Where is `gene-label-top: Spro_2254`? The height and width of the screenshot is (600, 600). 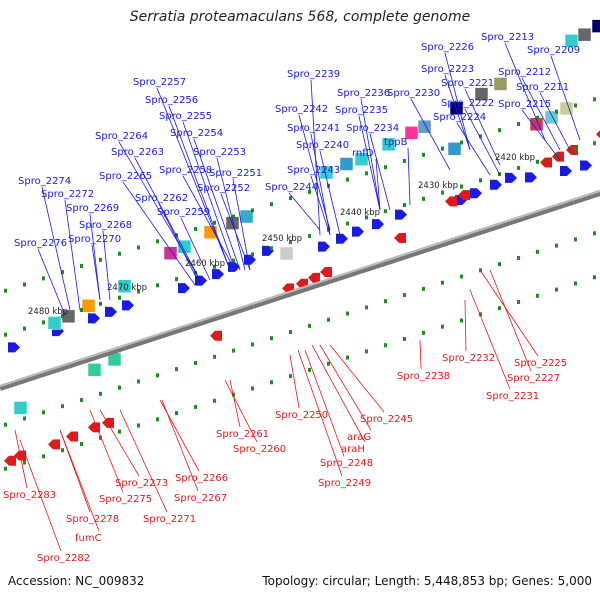
gene-label-top: Spro_2254 is located at coordinates (196, 133).